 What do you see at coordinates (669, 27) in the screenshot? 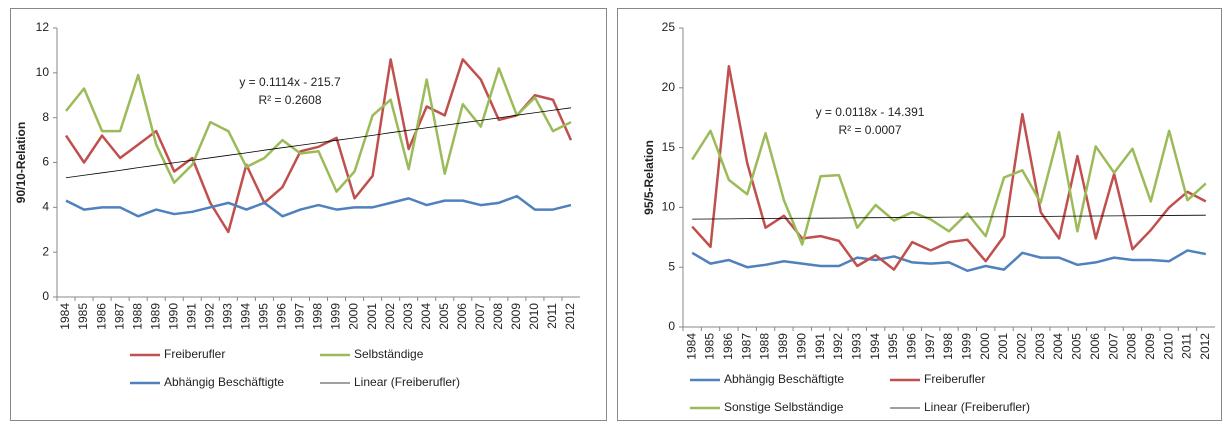
I see `y-tick-label: 25` at bounding box center [669, 27].